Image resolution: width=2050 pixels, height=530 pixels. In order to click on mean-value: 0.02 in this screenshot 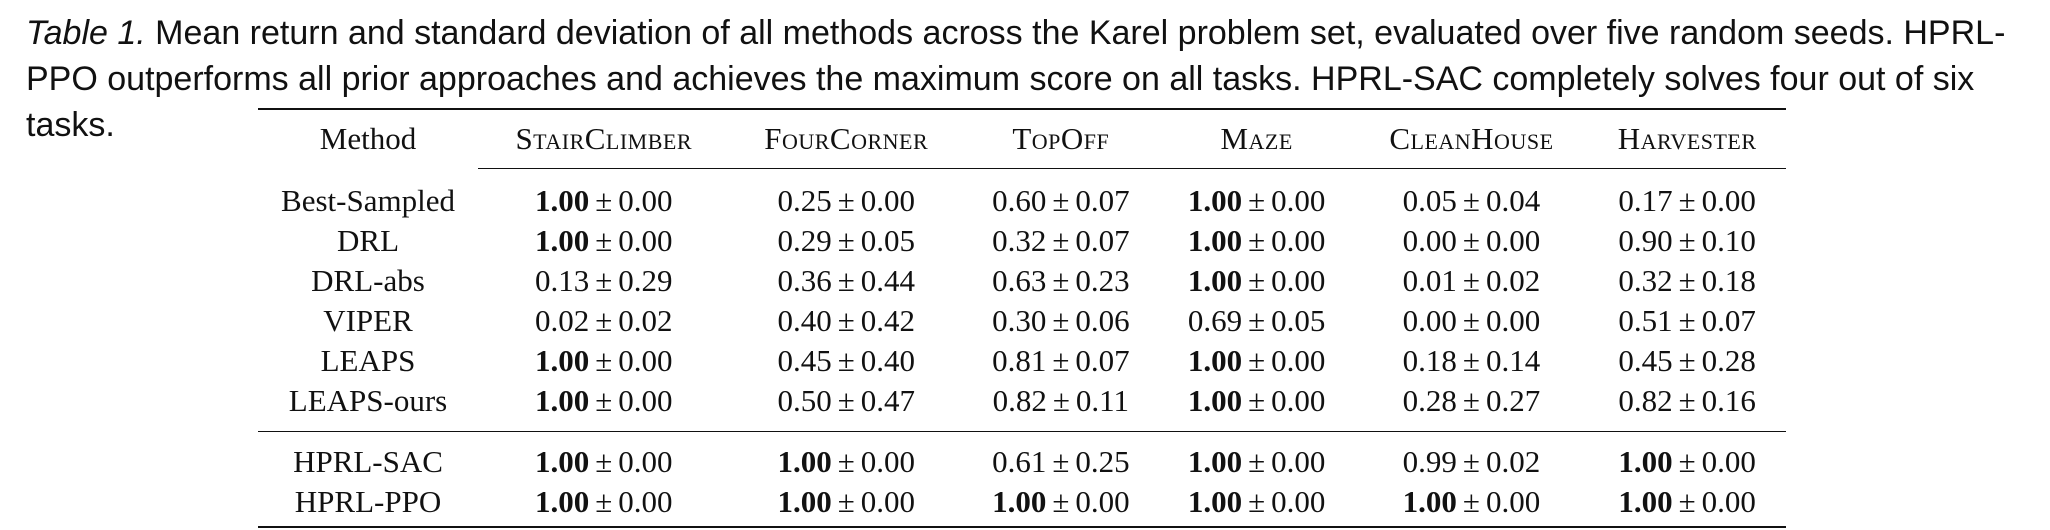, I will do `click(562, 320)`.